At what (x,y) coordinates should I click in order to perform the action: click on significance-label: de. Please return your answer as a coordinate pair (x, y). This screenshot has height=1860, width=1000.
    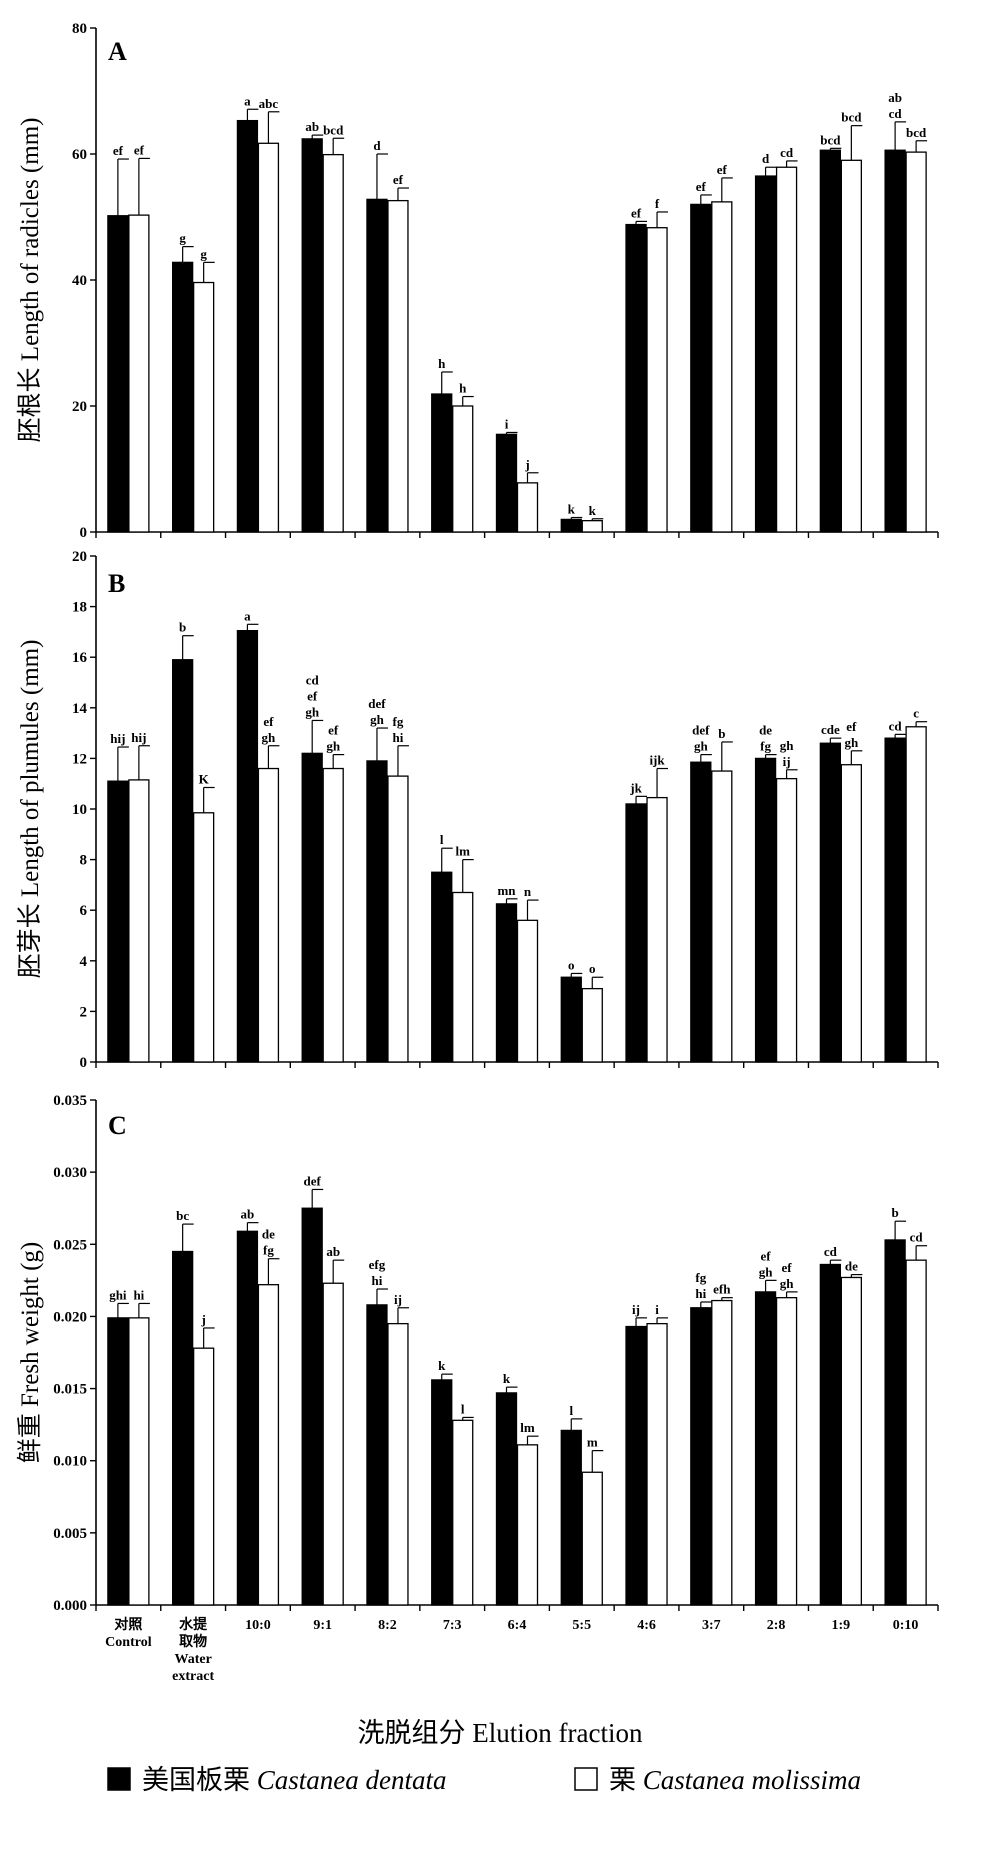
    Looking at the image, I should click on (765, 730).